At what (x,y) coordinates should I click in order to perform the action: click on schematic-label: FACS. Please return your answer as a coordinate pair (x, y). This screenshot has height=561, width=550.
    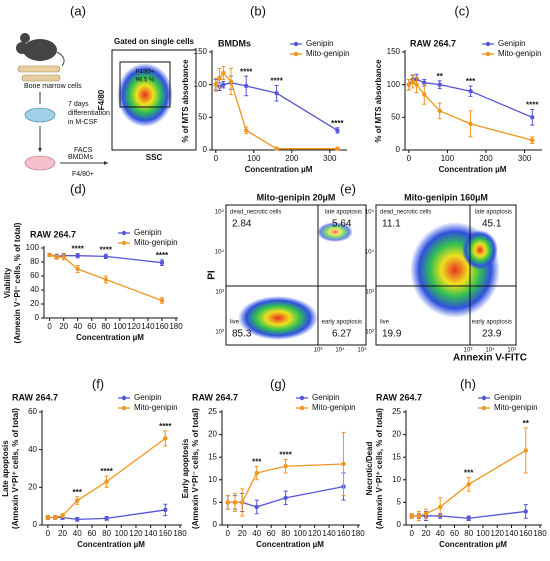
    Looking at the image, I should click on (83, 150).